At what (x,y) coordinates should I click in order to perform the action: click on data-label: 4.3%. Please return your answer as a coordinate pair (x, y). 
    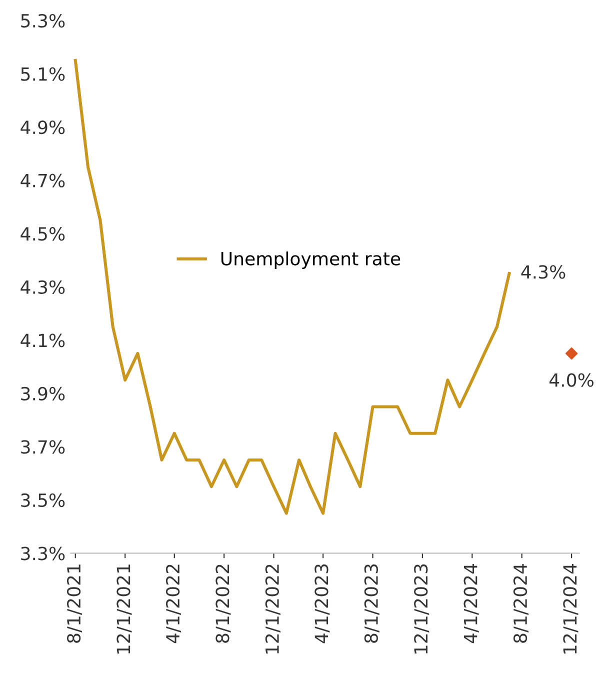
    Looking at the image, I should click on (543, 272).